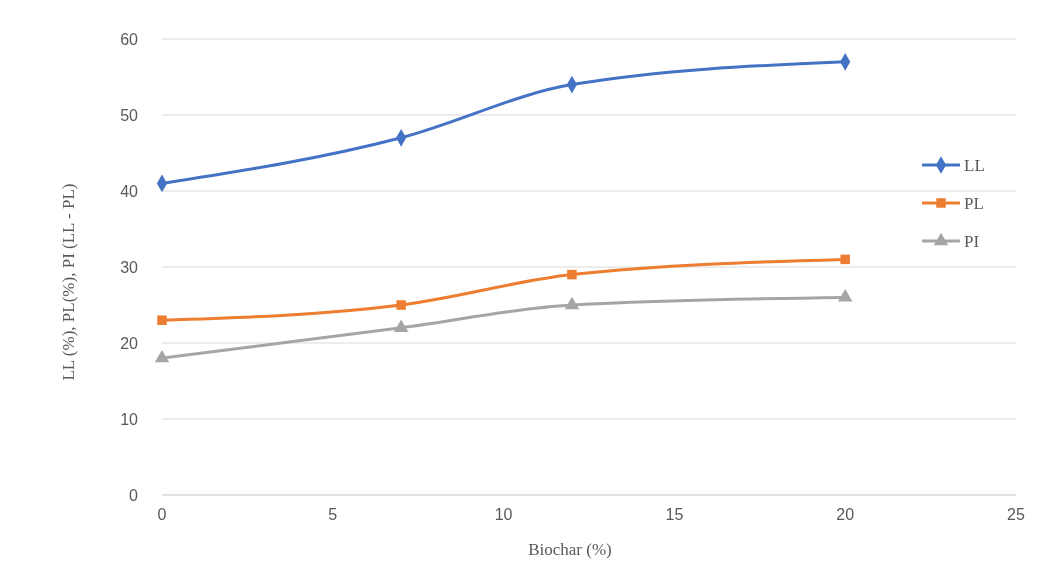  What do you see at coordinates (845, 514) in the screenshot?
I see `x-tick-label: 20` at bounding box center [845, 514].